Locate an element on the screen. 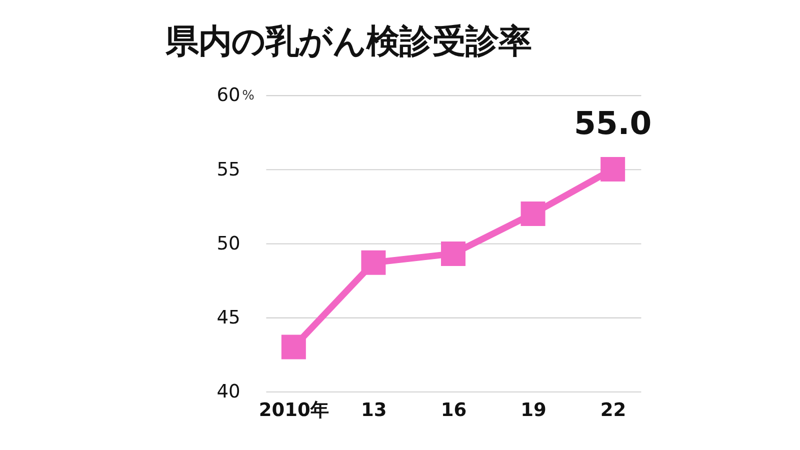  x-tick-label: 19 is located at coordinates (533, 411).